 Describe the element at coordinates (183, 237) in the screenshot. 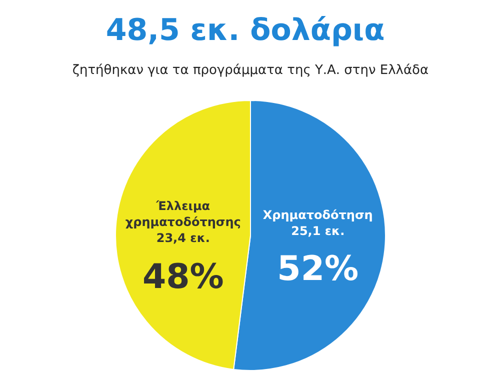

I see `text: 23,4 εκ.` at that location.